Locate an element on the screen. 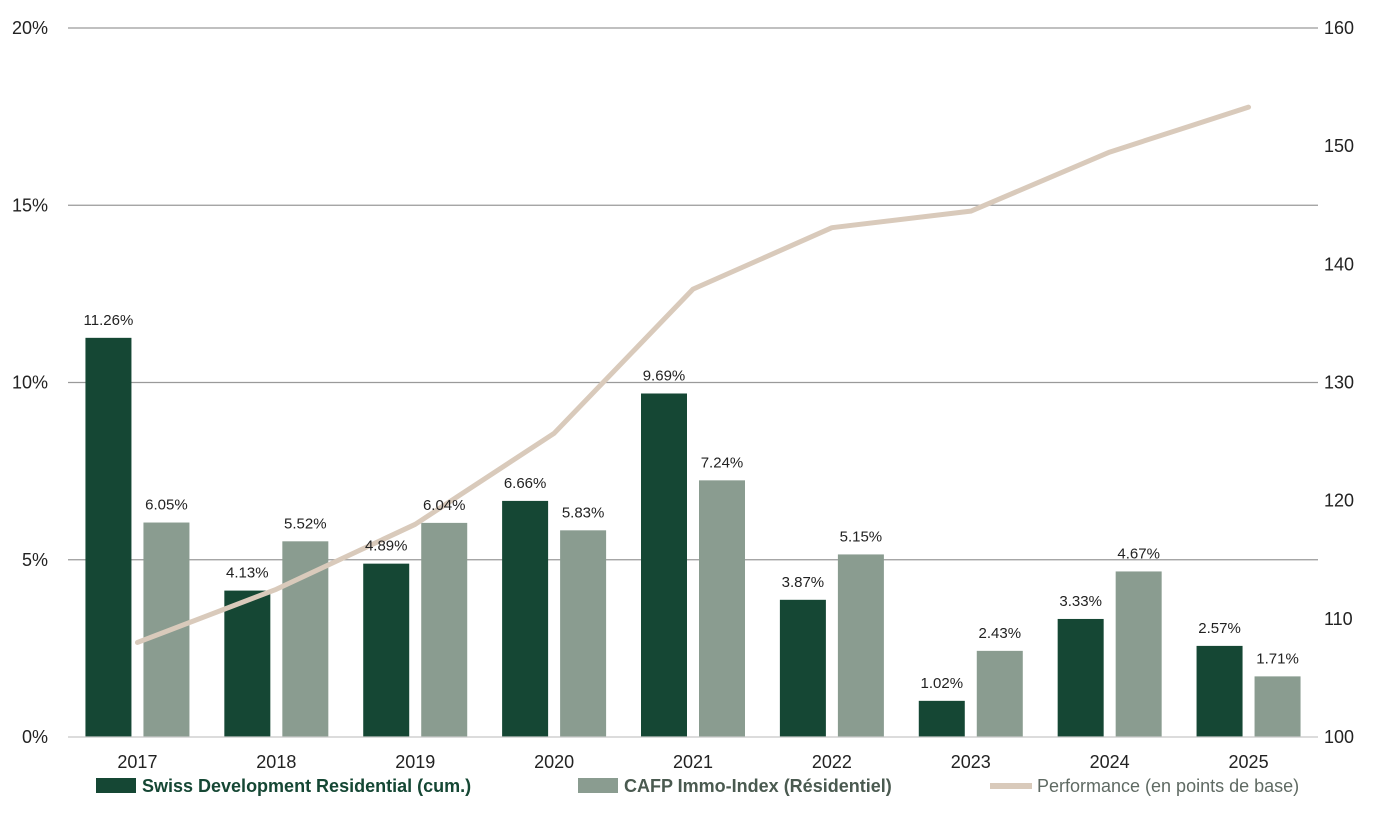  bar-swiss-development-2025 is located at coordinates (1219, 691).